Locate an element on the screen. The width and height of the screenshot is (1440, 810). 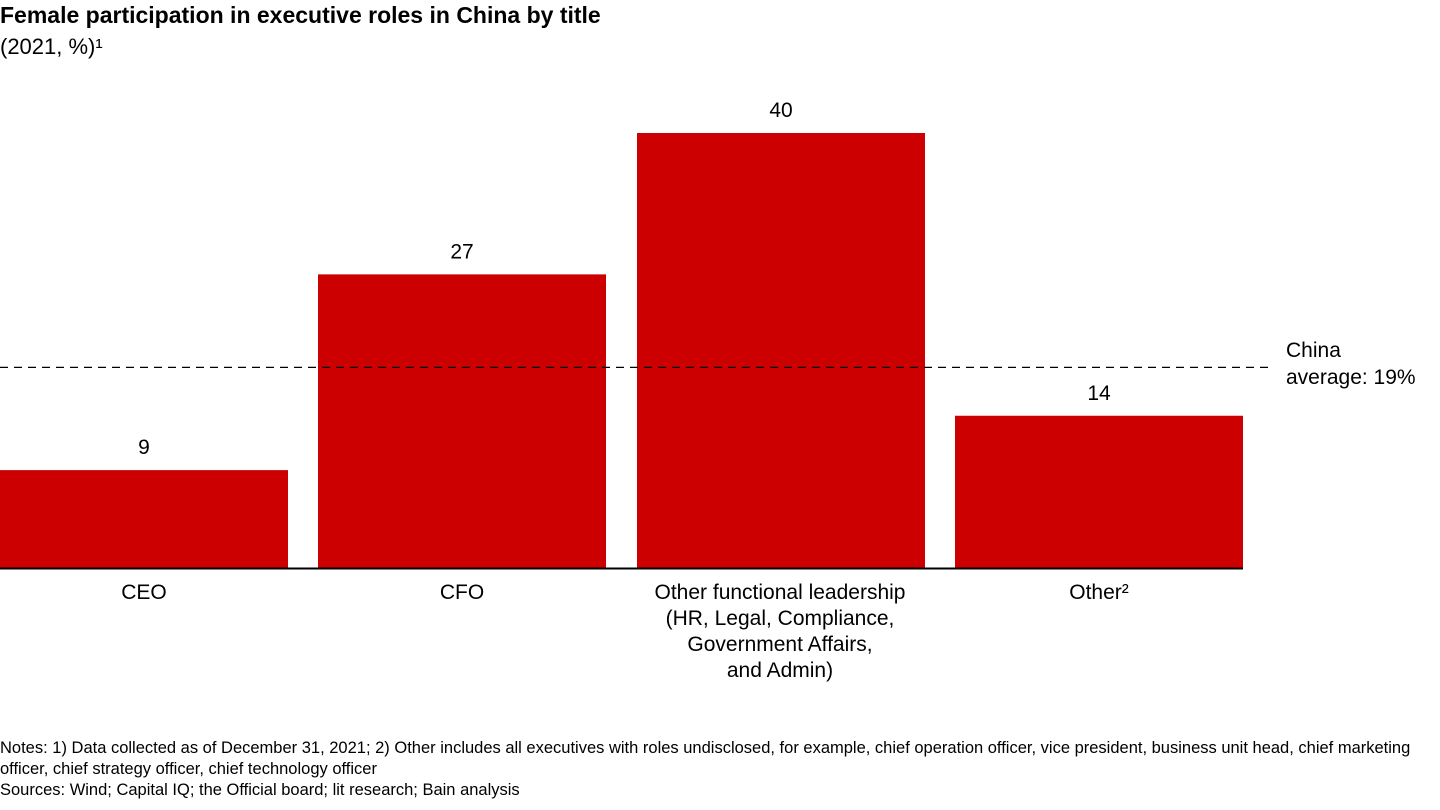
data-label-2: 40 is located at coordinates (780, 110).